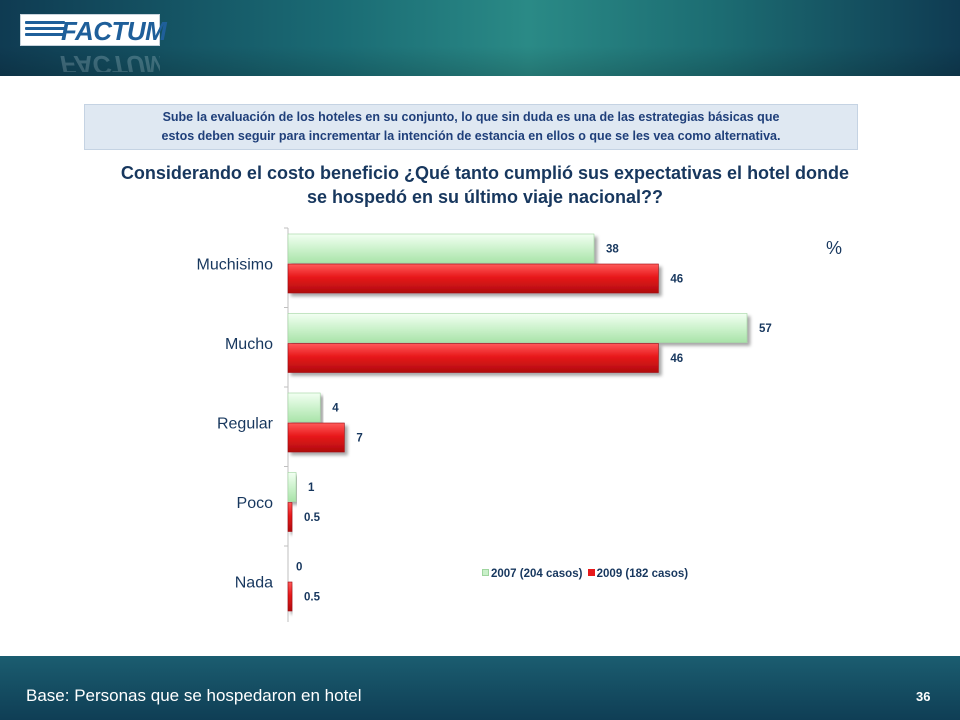  What do you see at coordinates (586, 576) in the screenshot?
I see `chart-legend: 2007 (204 casos) 2009 (182 casos)` at bounding box center [586, 576].